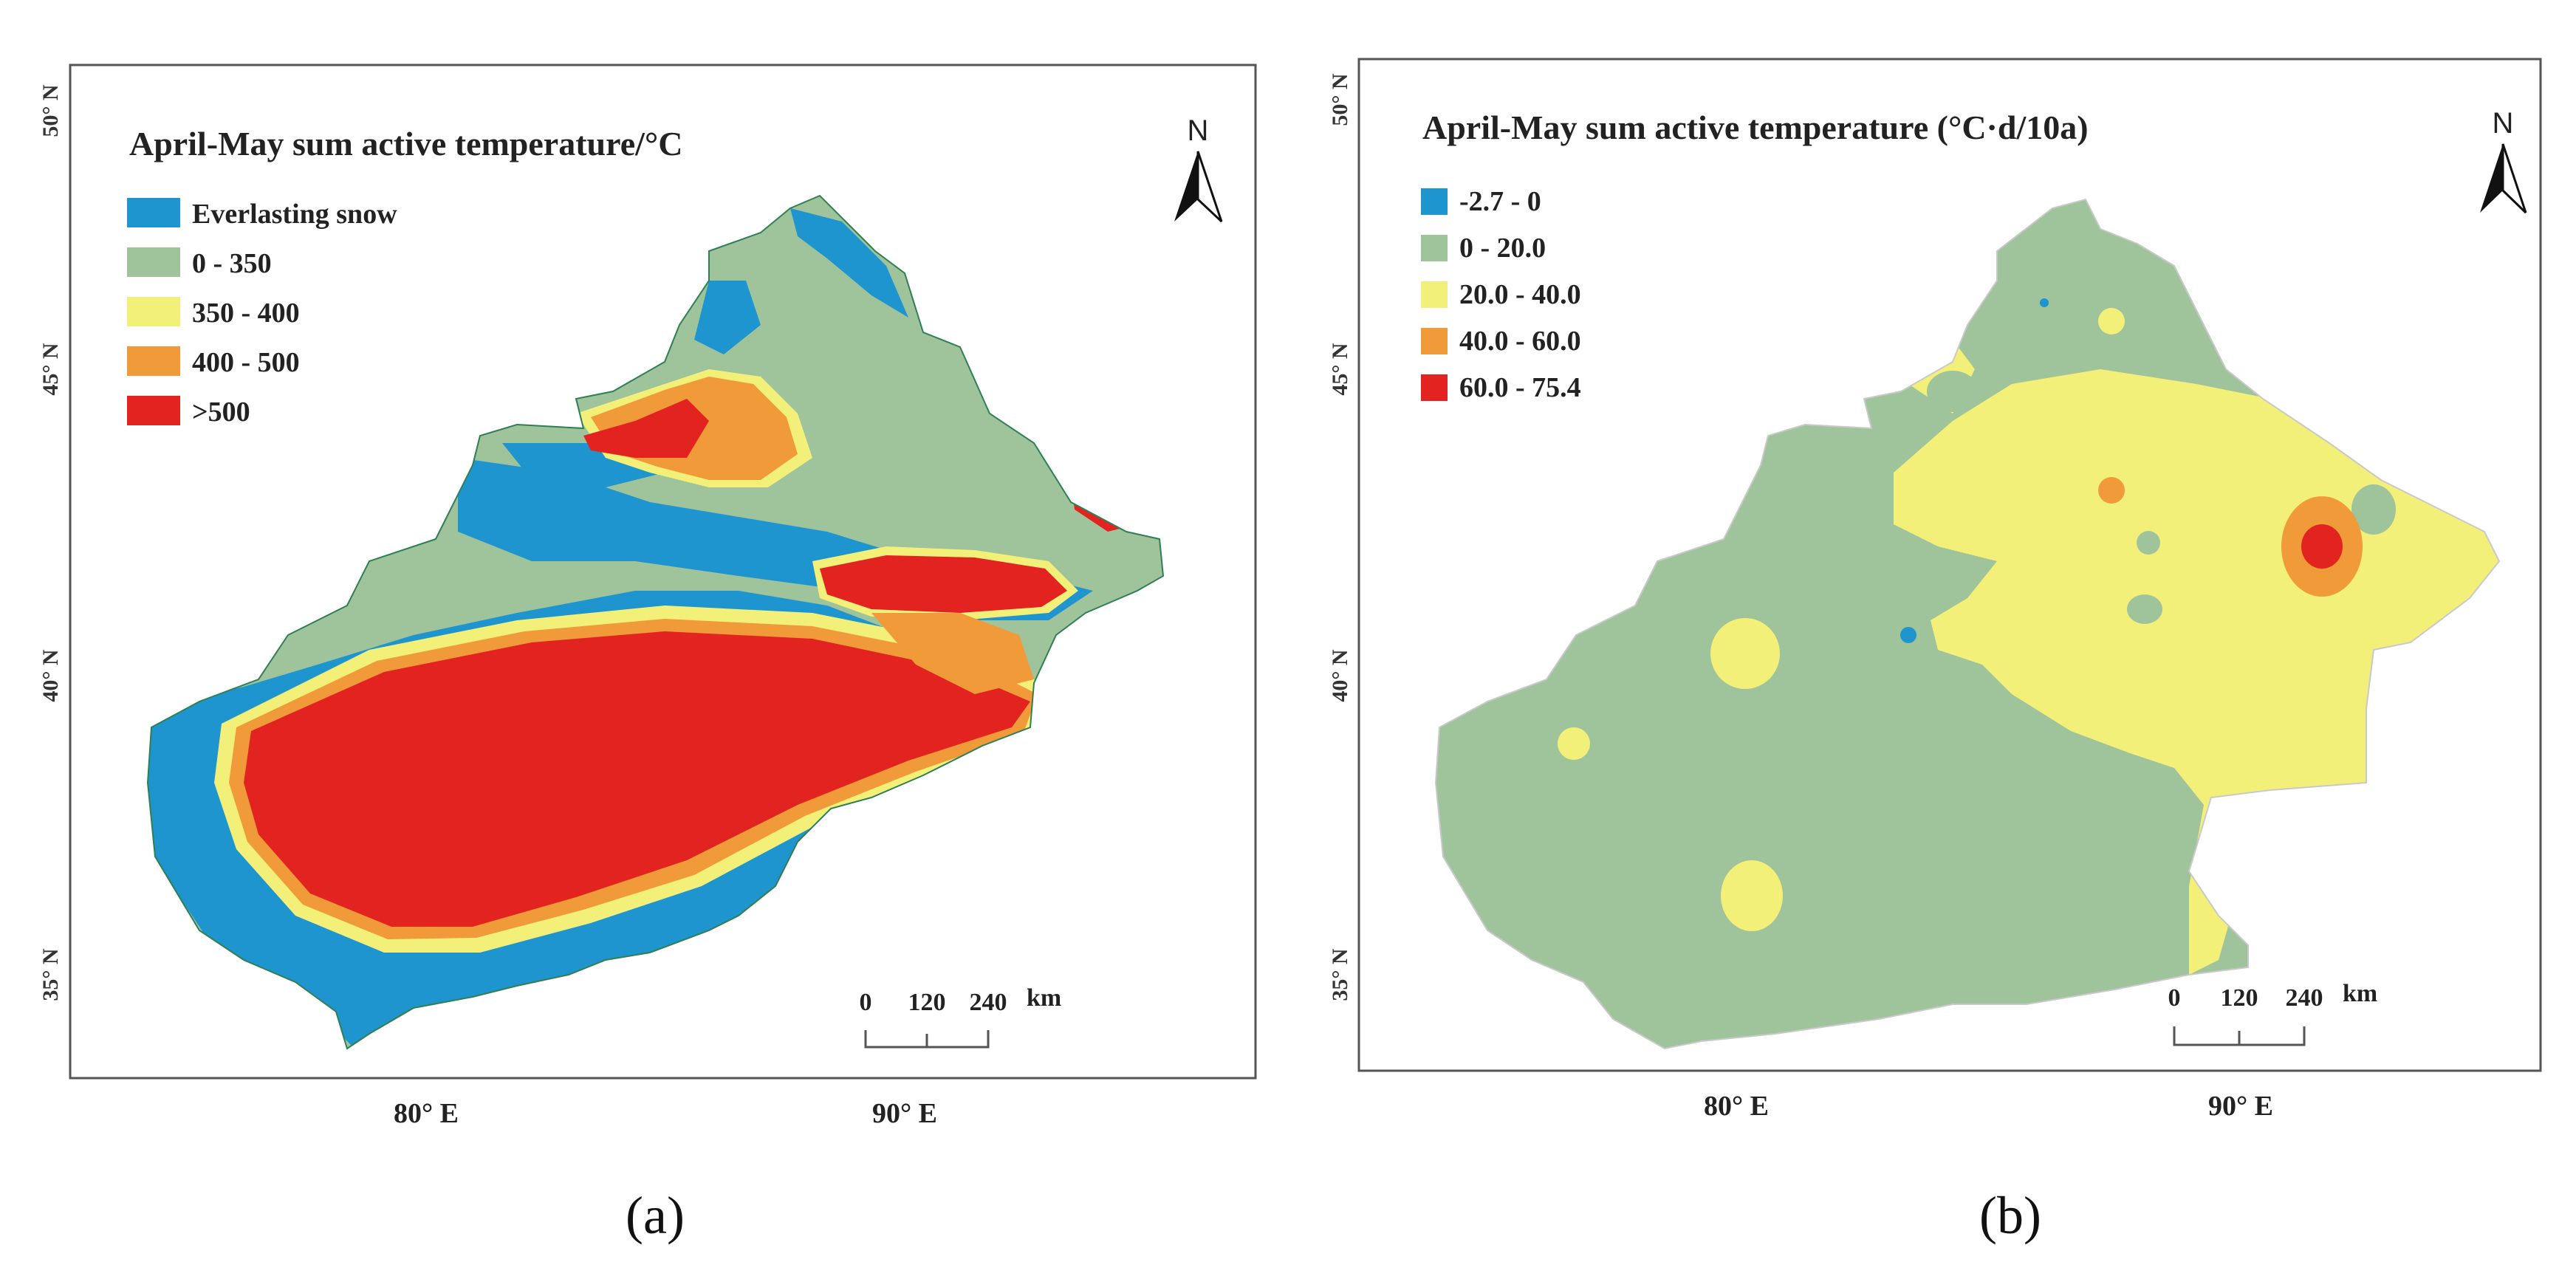 Image resolution: width=2576 pixels, height=1276 pixels. I want to click on legend-item: Everlasting snow, so click(262, 214).